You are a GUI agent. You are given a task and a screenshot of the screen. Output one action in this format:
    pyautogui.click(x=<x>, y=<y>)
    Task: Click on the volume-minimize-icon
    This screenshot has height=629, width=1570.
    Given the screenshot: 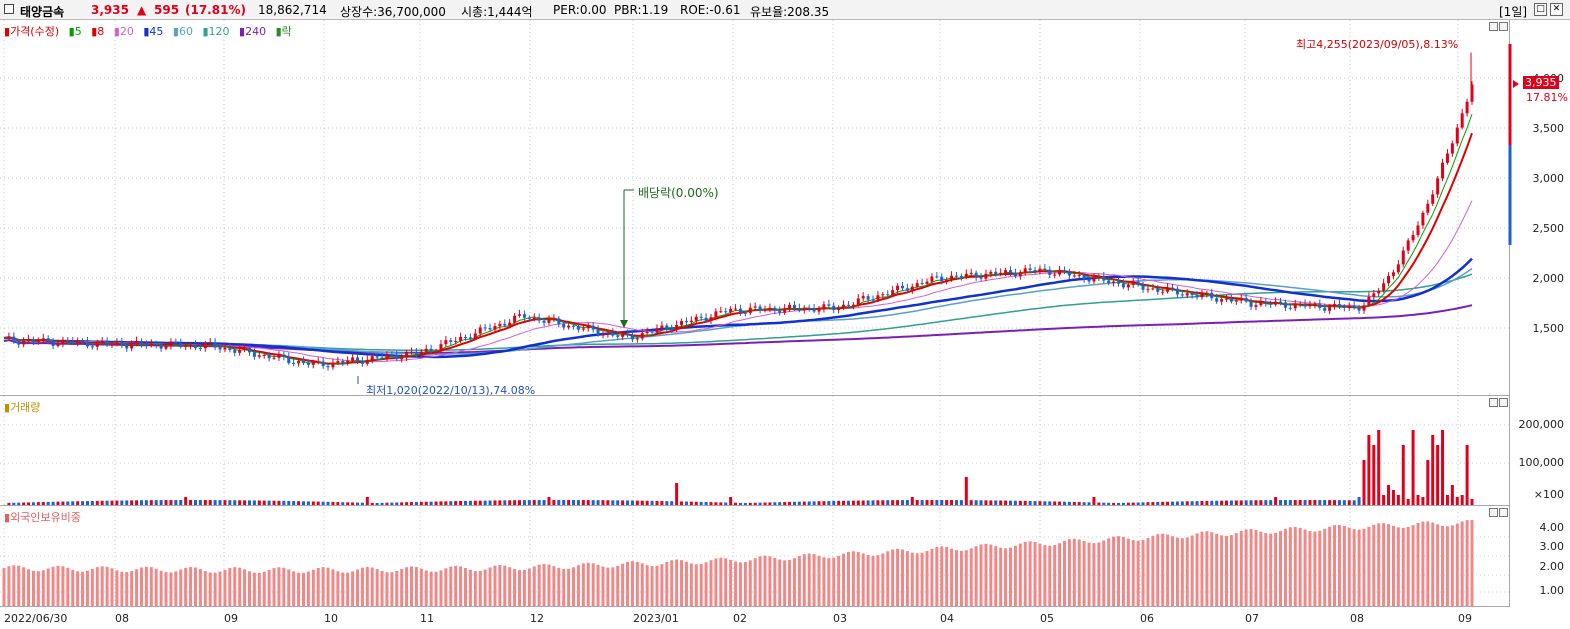 What is the action you would take?
    pyautogui.click(x=1493, y=402)
    